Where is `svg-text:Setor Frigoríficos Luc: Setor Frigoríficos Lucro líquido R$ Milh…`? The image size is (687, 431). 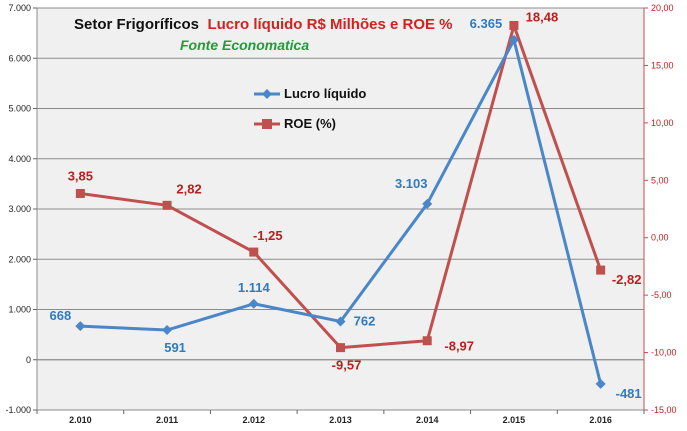
svg-text:Setor Frigoríficos Luc: Setor Frigoríficos Lucro líquido R$ Milh… is located at coordinates (263, 24).